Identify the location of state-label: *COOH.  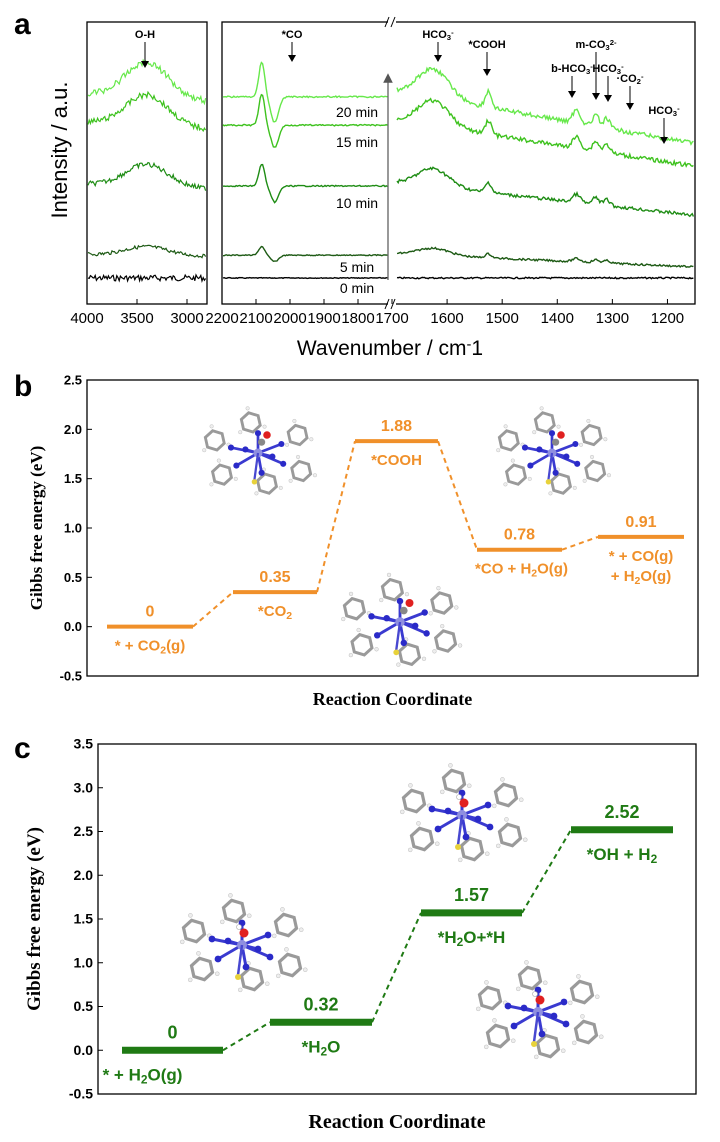
(396, 460).